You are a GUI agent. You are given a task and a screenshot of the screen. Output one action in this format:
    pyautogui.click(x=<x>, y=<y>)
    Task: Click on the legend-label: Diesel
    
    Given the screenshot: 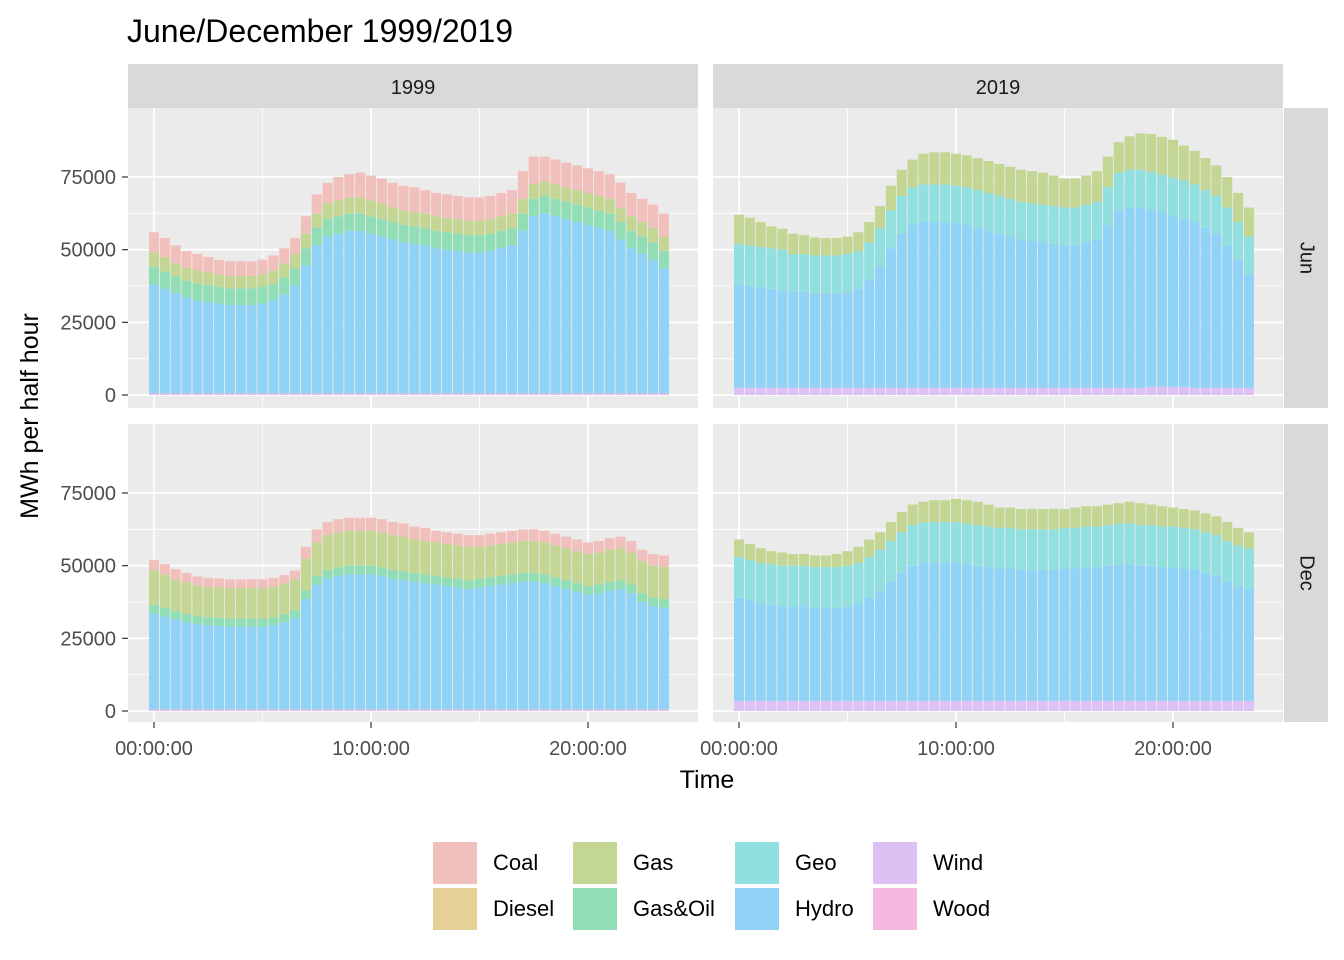 What is the action you would take?
    pyautogui.click(x=524, y=908)
    